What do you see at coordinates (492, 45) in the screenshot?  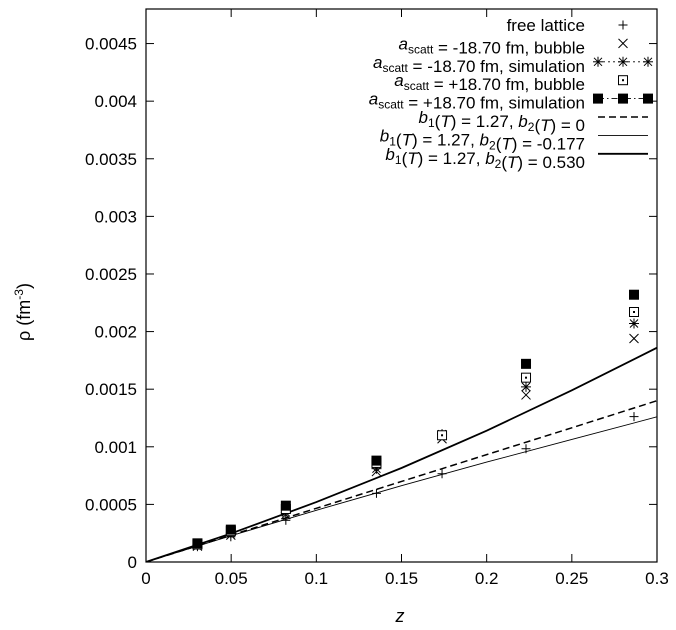 I see `legend-label: ascatt = -18.70 fm, bubble` at bounding box center [492, 45].